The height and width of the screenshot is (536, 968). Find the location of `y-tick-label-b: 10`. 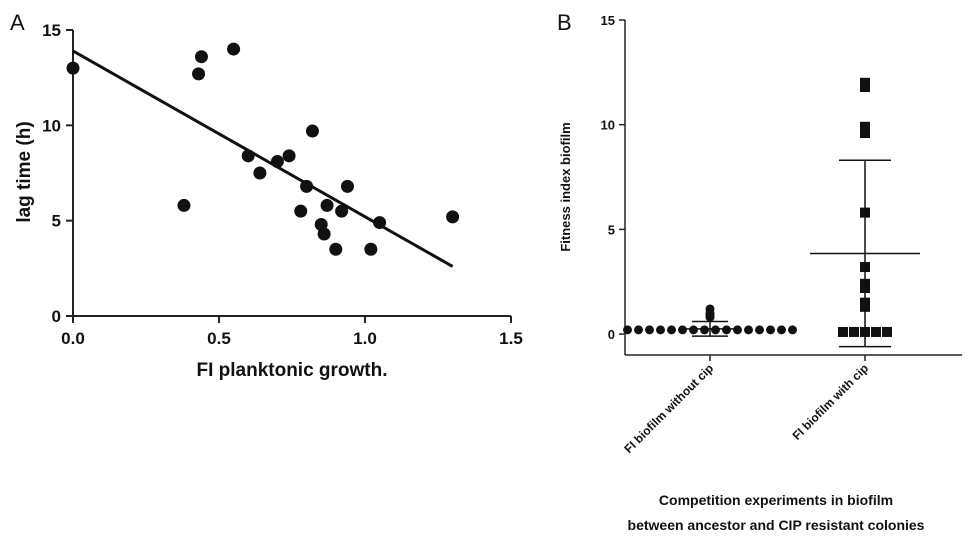

y-tick-label-b: 10 is located at coordinates (608, 125).